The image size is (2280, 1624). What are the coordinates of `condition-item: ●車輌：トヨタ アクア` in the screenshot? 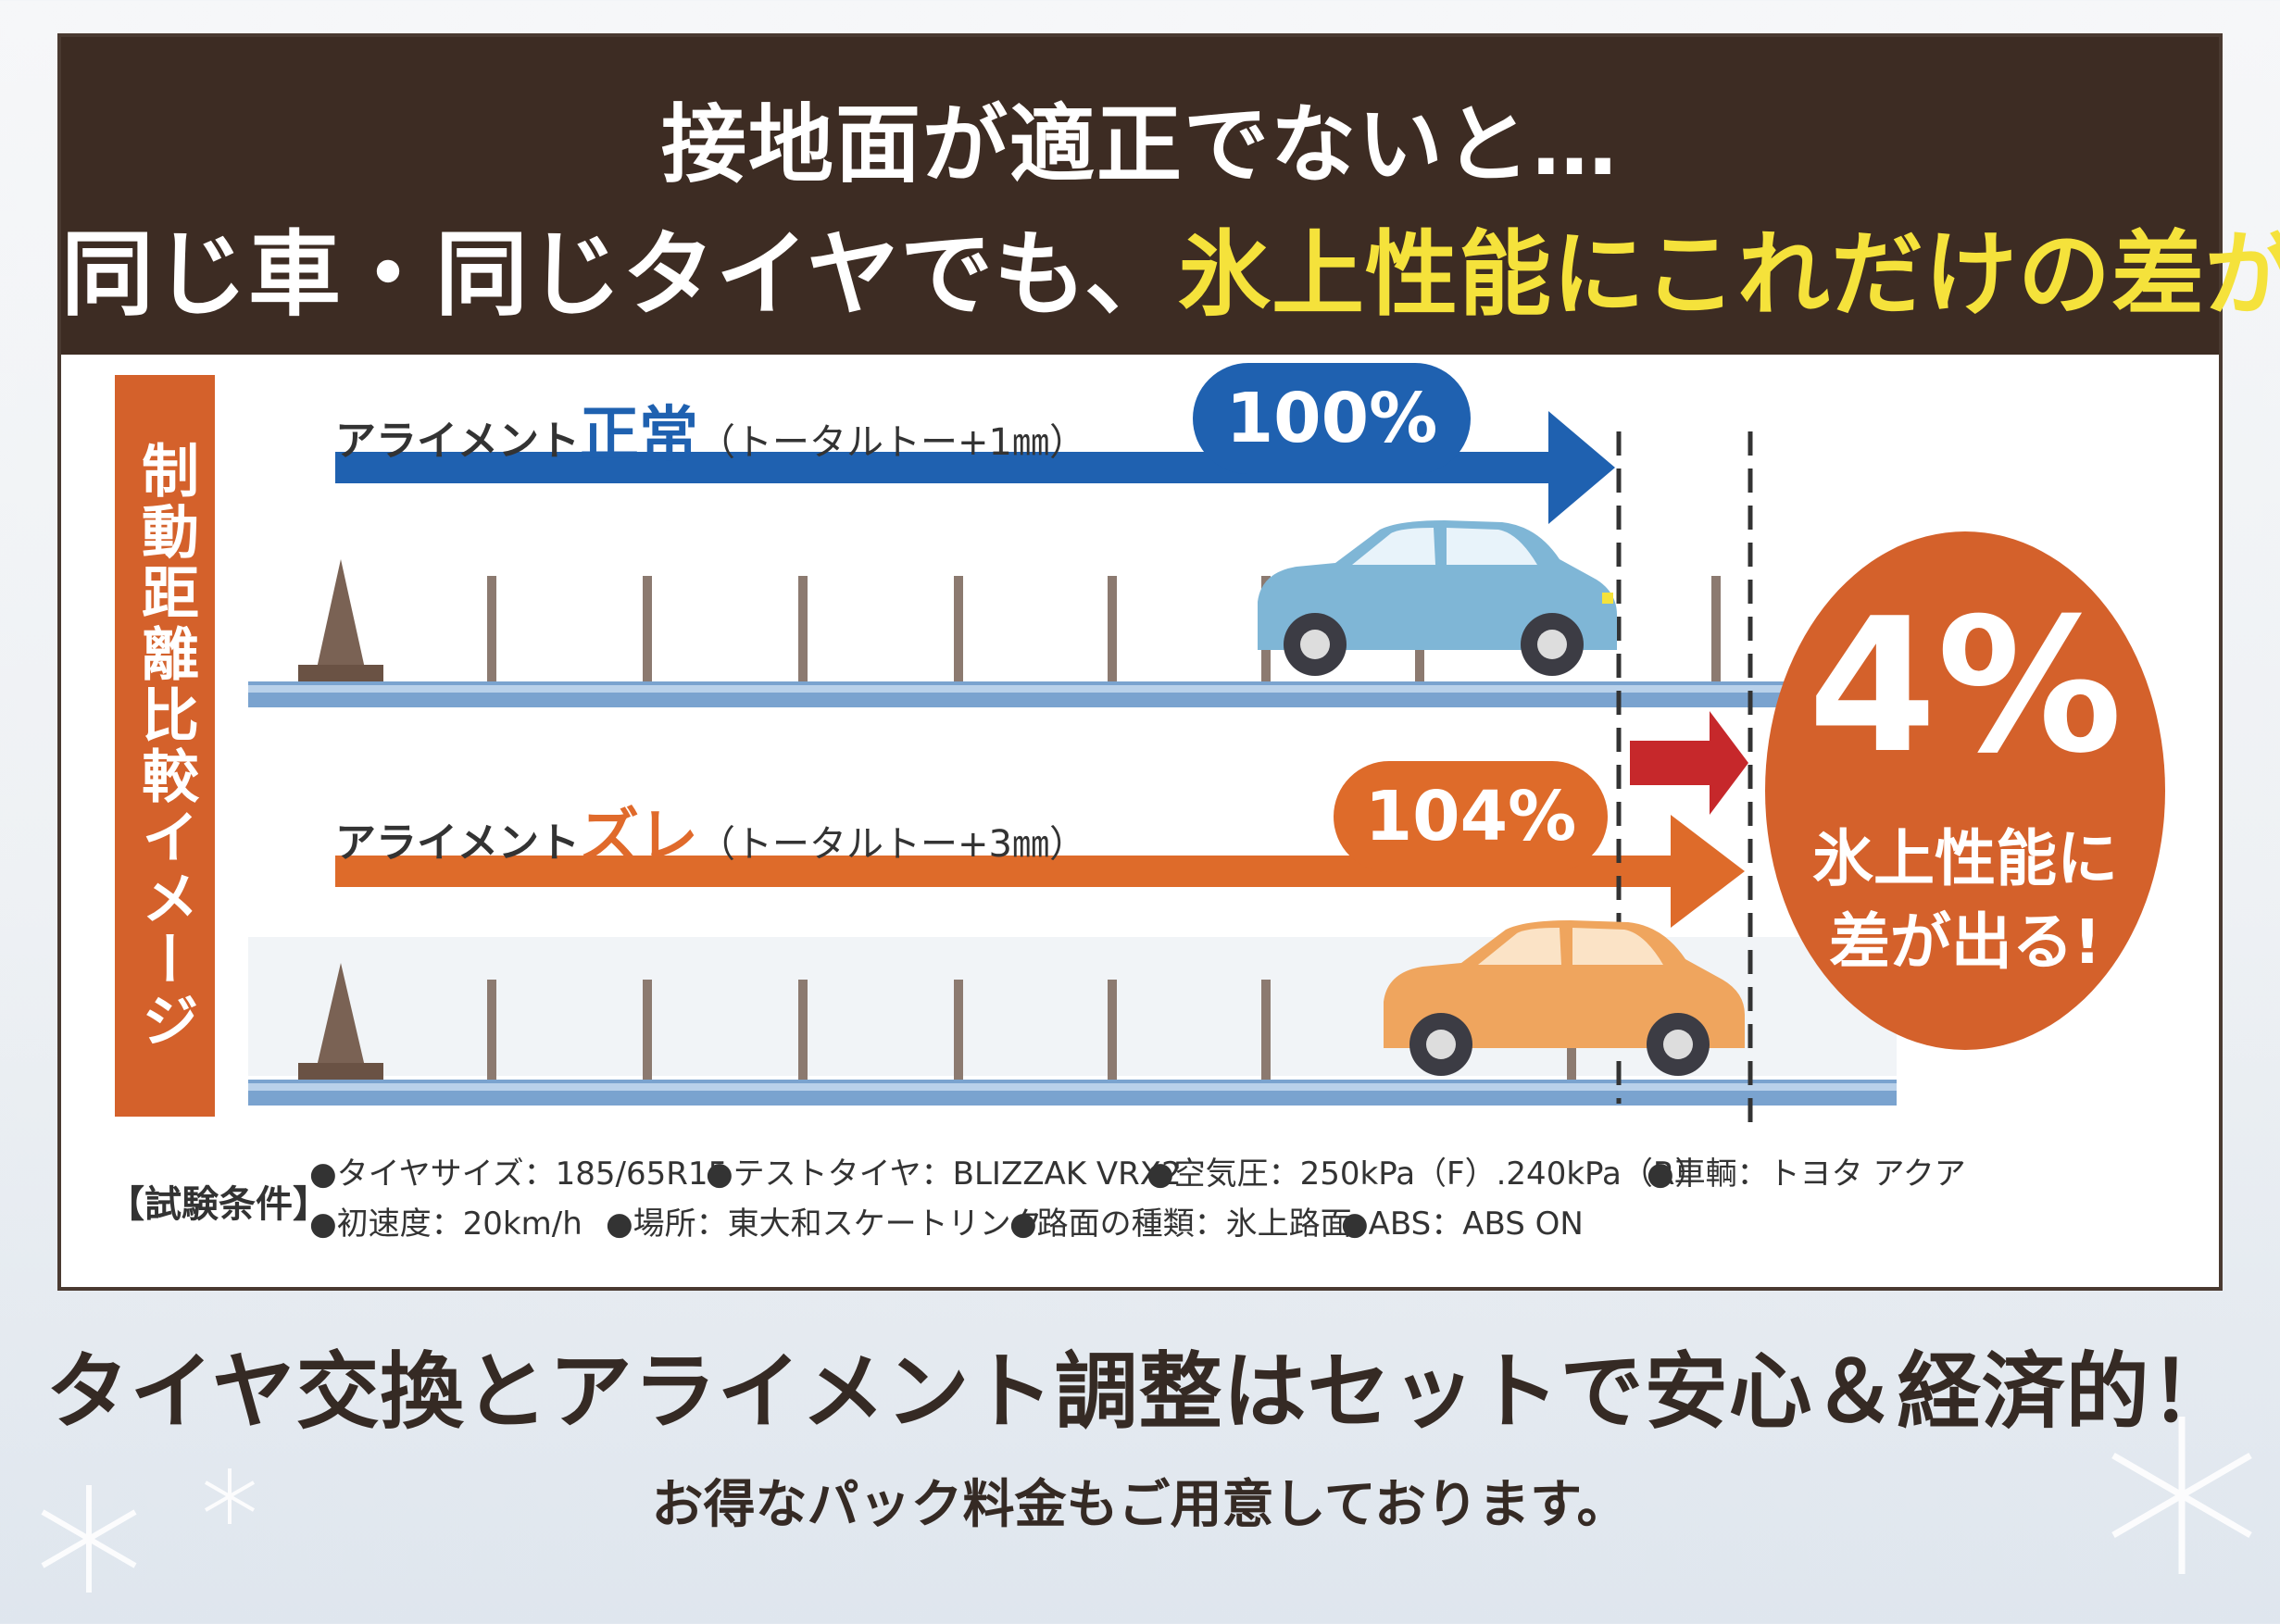 It's located at (1806, 1174).